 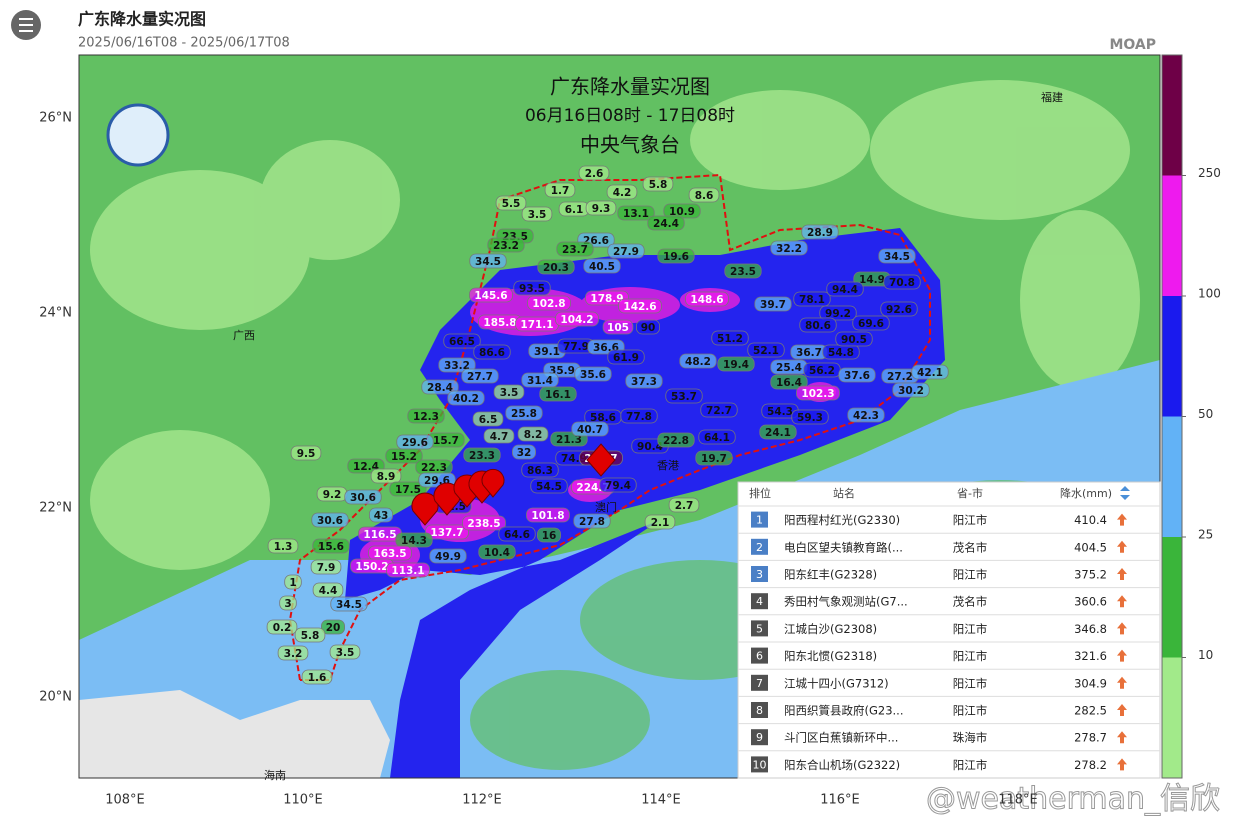 I want to click on station-value: 238.5, so click(x=483, y=524).